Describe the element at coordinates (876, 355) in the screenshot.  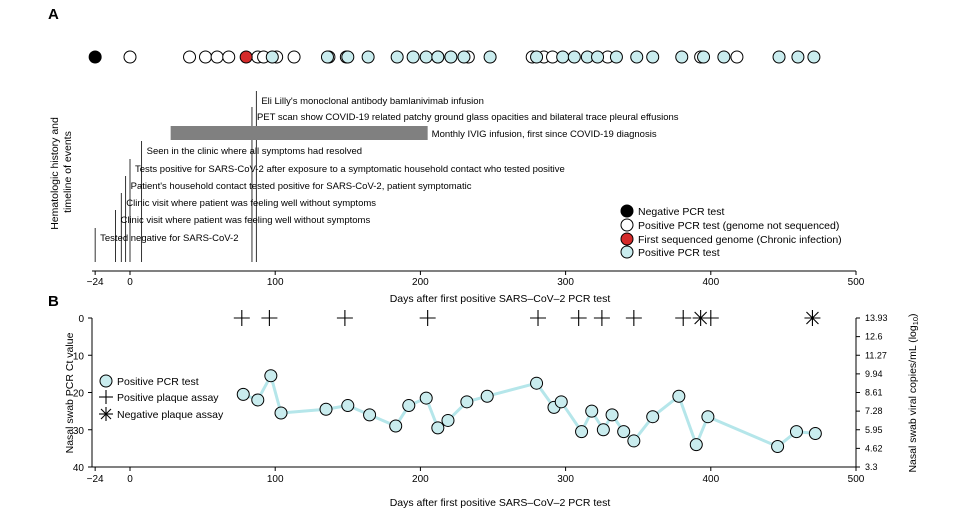
I see `right-y-tick-label: 11.27` at that location.